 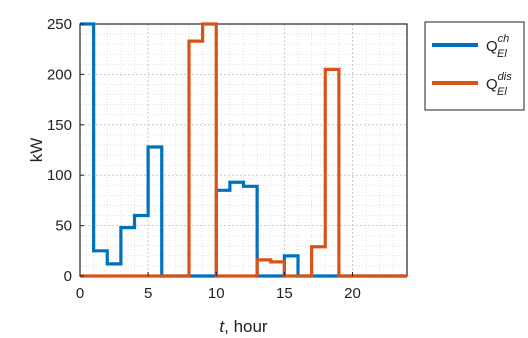 I want to click on y-tick-label: 250, so click(x=59, y=24).